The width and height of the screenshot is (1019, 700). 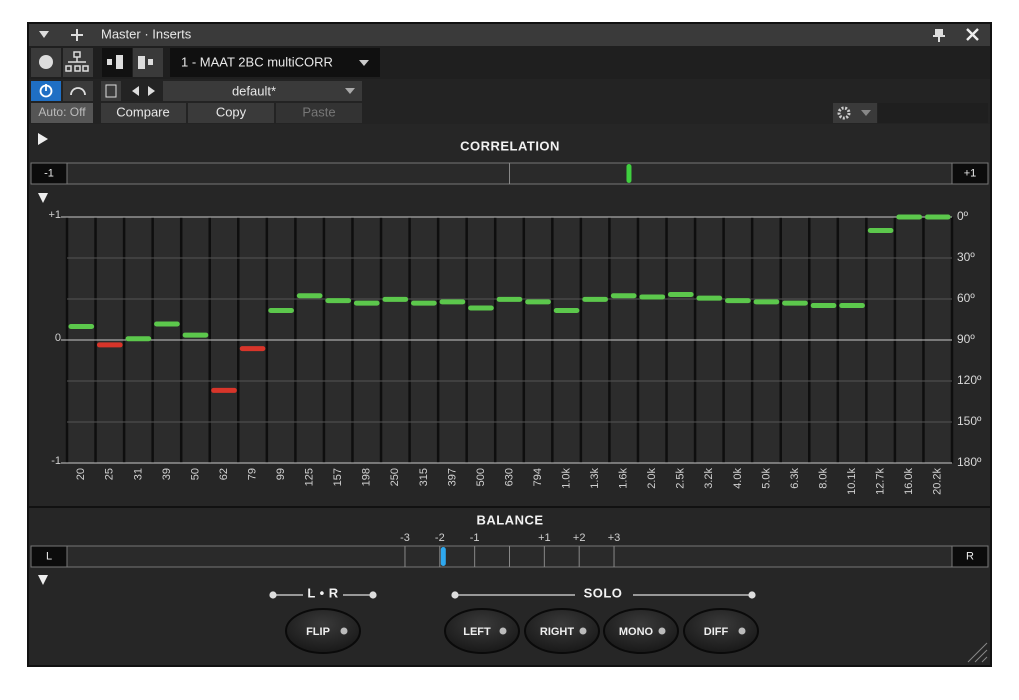 I want to click on meter-left-label: -1, so click(x=49, y=173).